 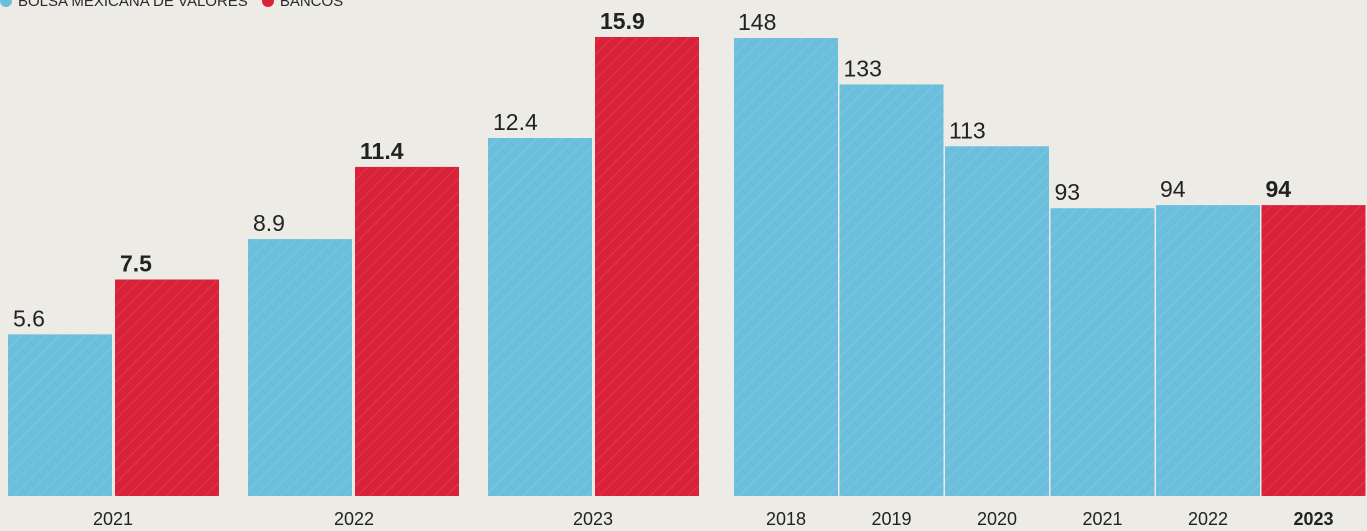 What do you see at coordinates (133, 5) in the screenshot?
I see `legend-label-bmv: BOLSA MEXICANA DE VALORES` at bounding box center [133, 5].